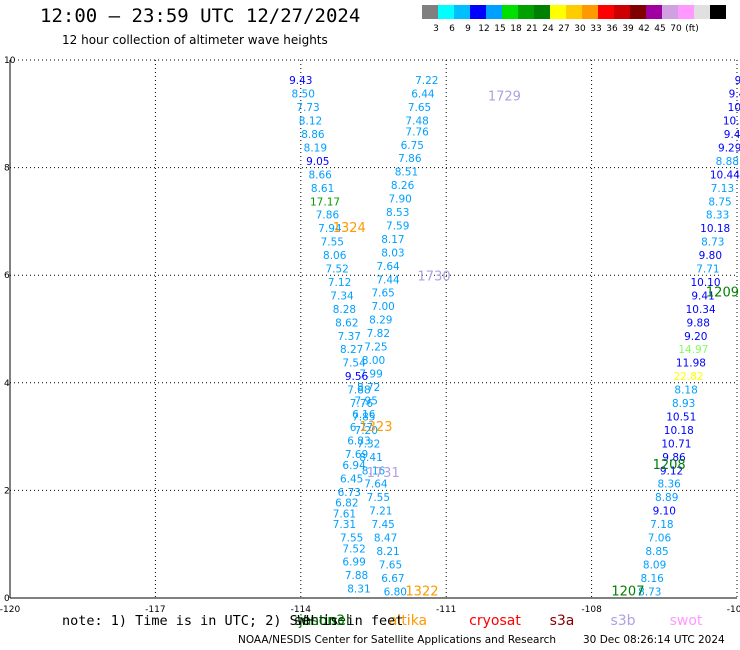 This screenshot has width=740, height=650. What do you see at coordinates (335, 256) in the screenshot?
I see `wave-height-value: 8.06` at bounding box center [335, 256].